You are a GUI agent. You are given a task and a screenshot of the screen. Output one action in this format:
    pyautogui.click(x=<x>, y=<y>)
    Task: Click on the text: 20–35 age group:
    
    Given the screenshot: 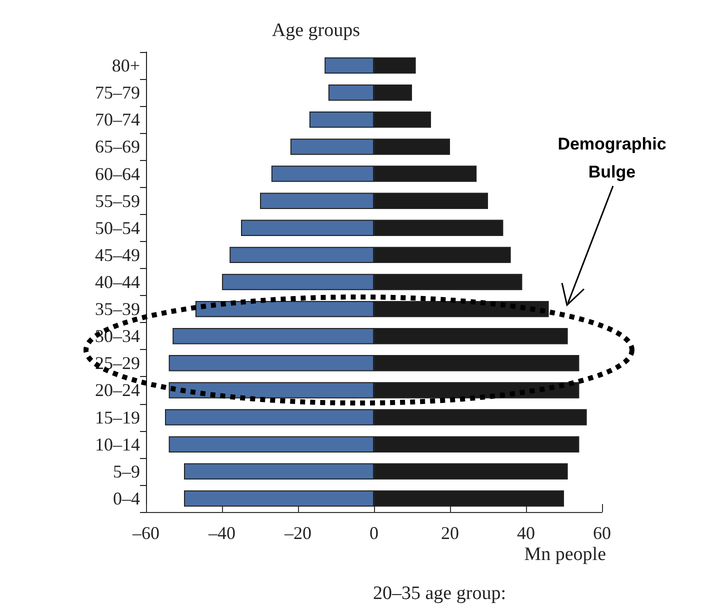 What is the action you would take?
    pyautogui.click(x=439, y=593)
    